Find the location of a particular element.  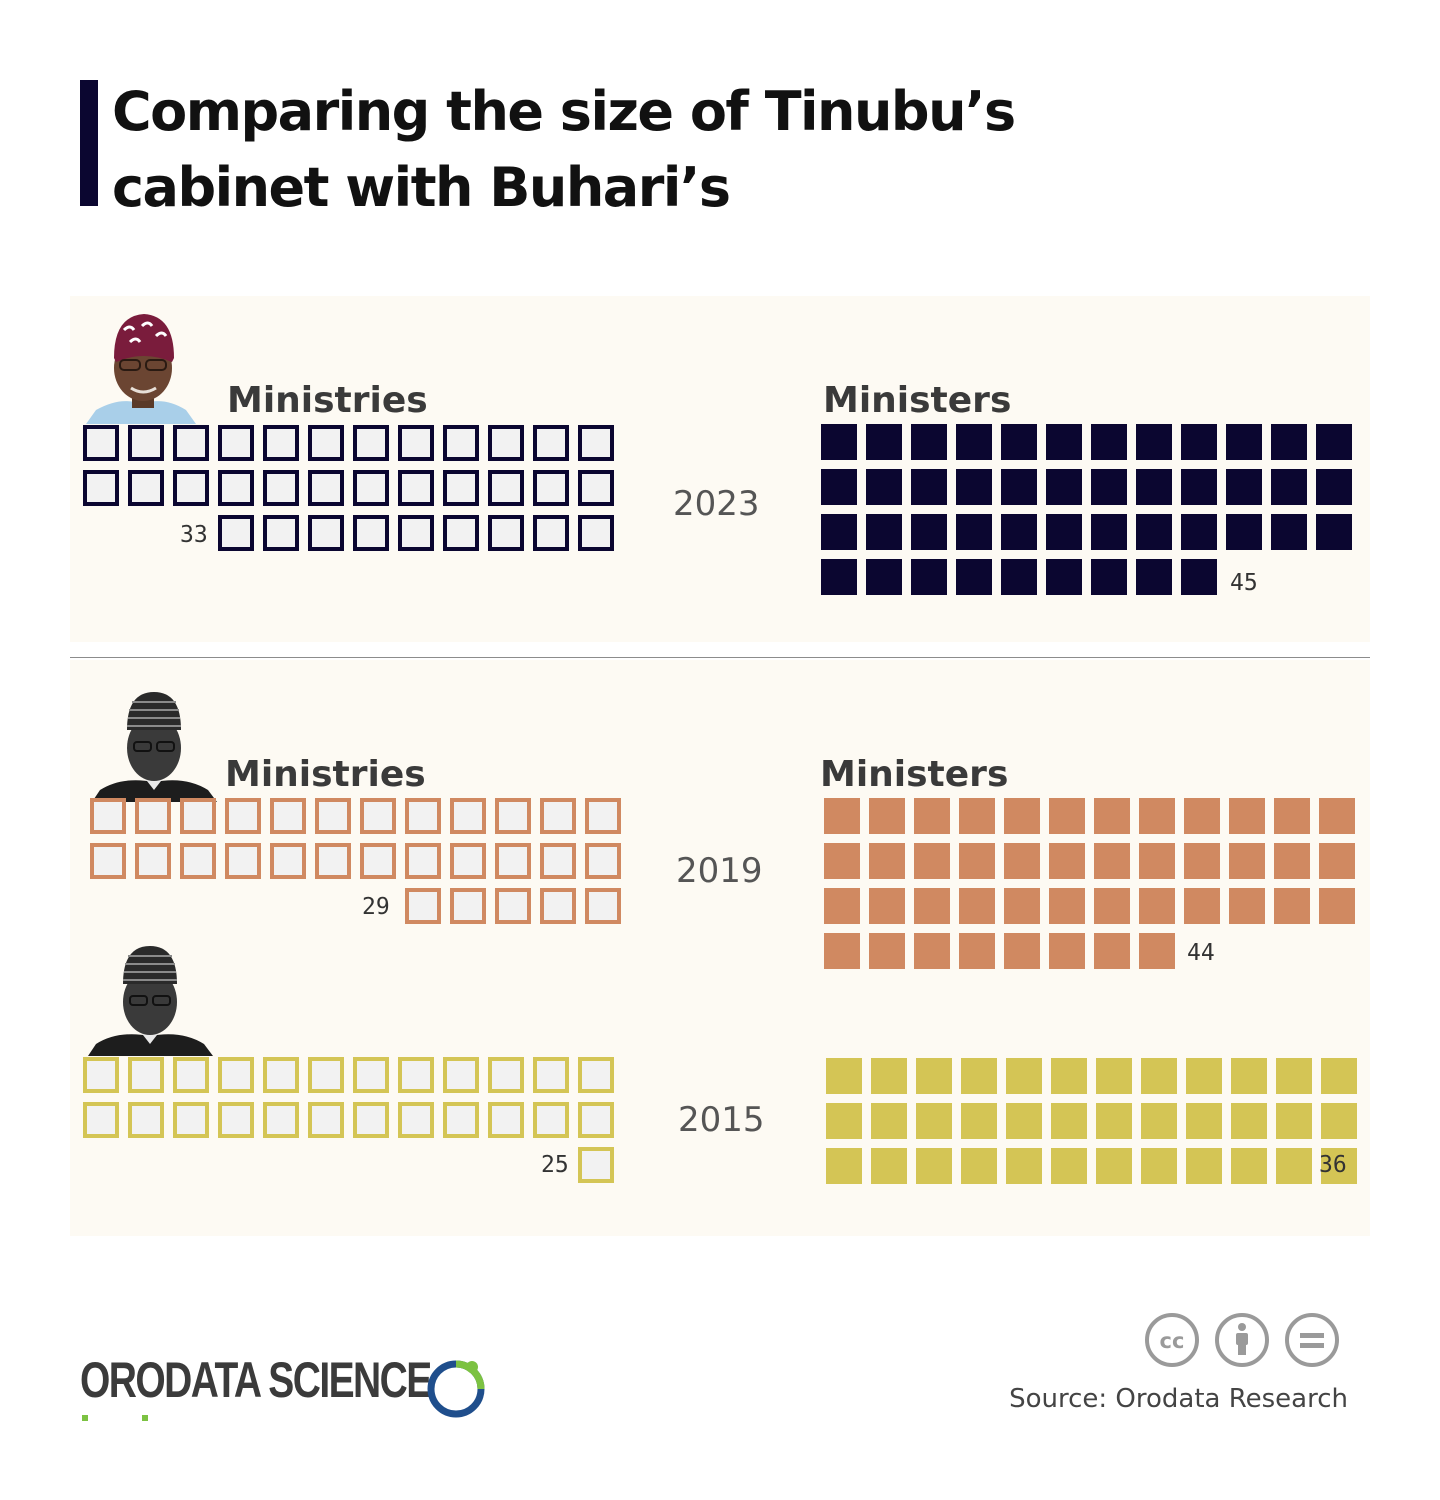

year-label-2019: 2019 is located at coordinates (719, 871).